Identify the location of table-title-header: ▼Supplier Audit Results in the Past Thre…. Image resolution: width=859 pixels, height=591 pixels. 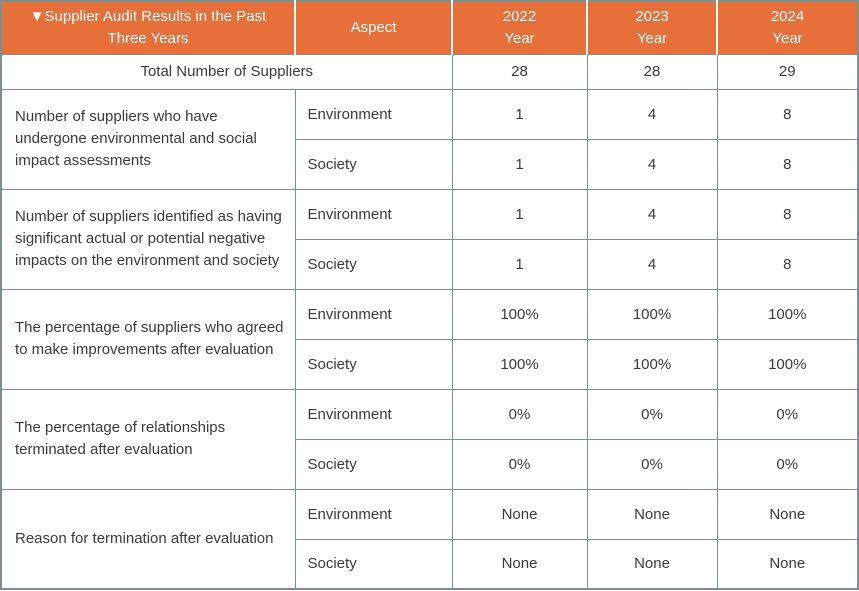
(148, 28).